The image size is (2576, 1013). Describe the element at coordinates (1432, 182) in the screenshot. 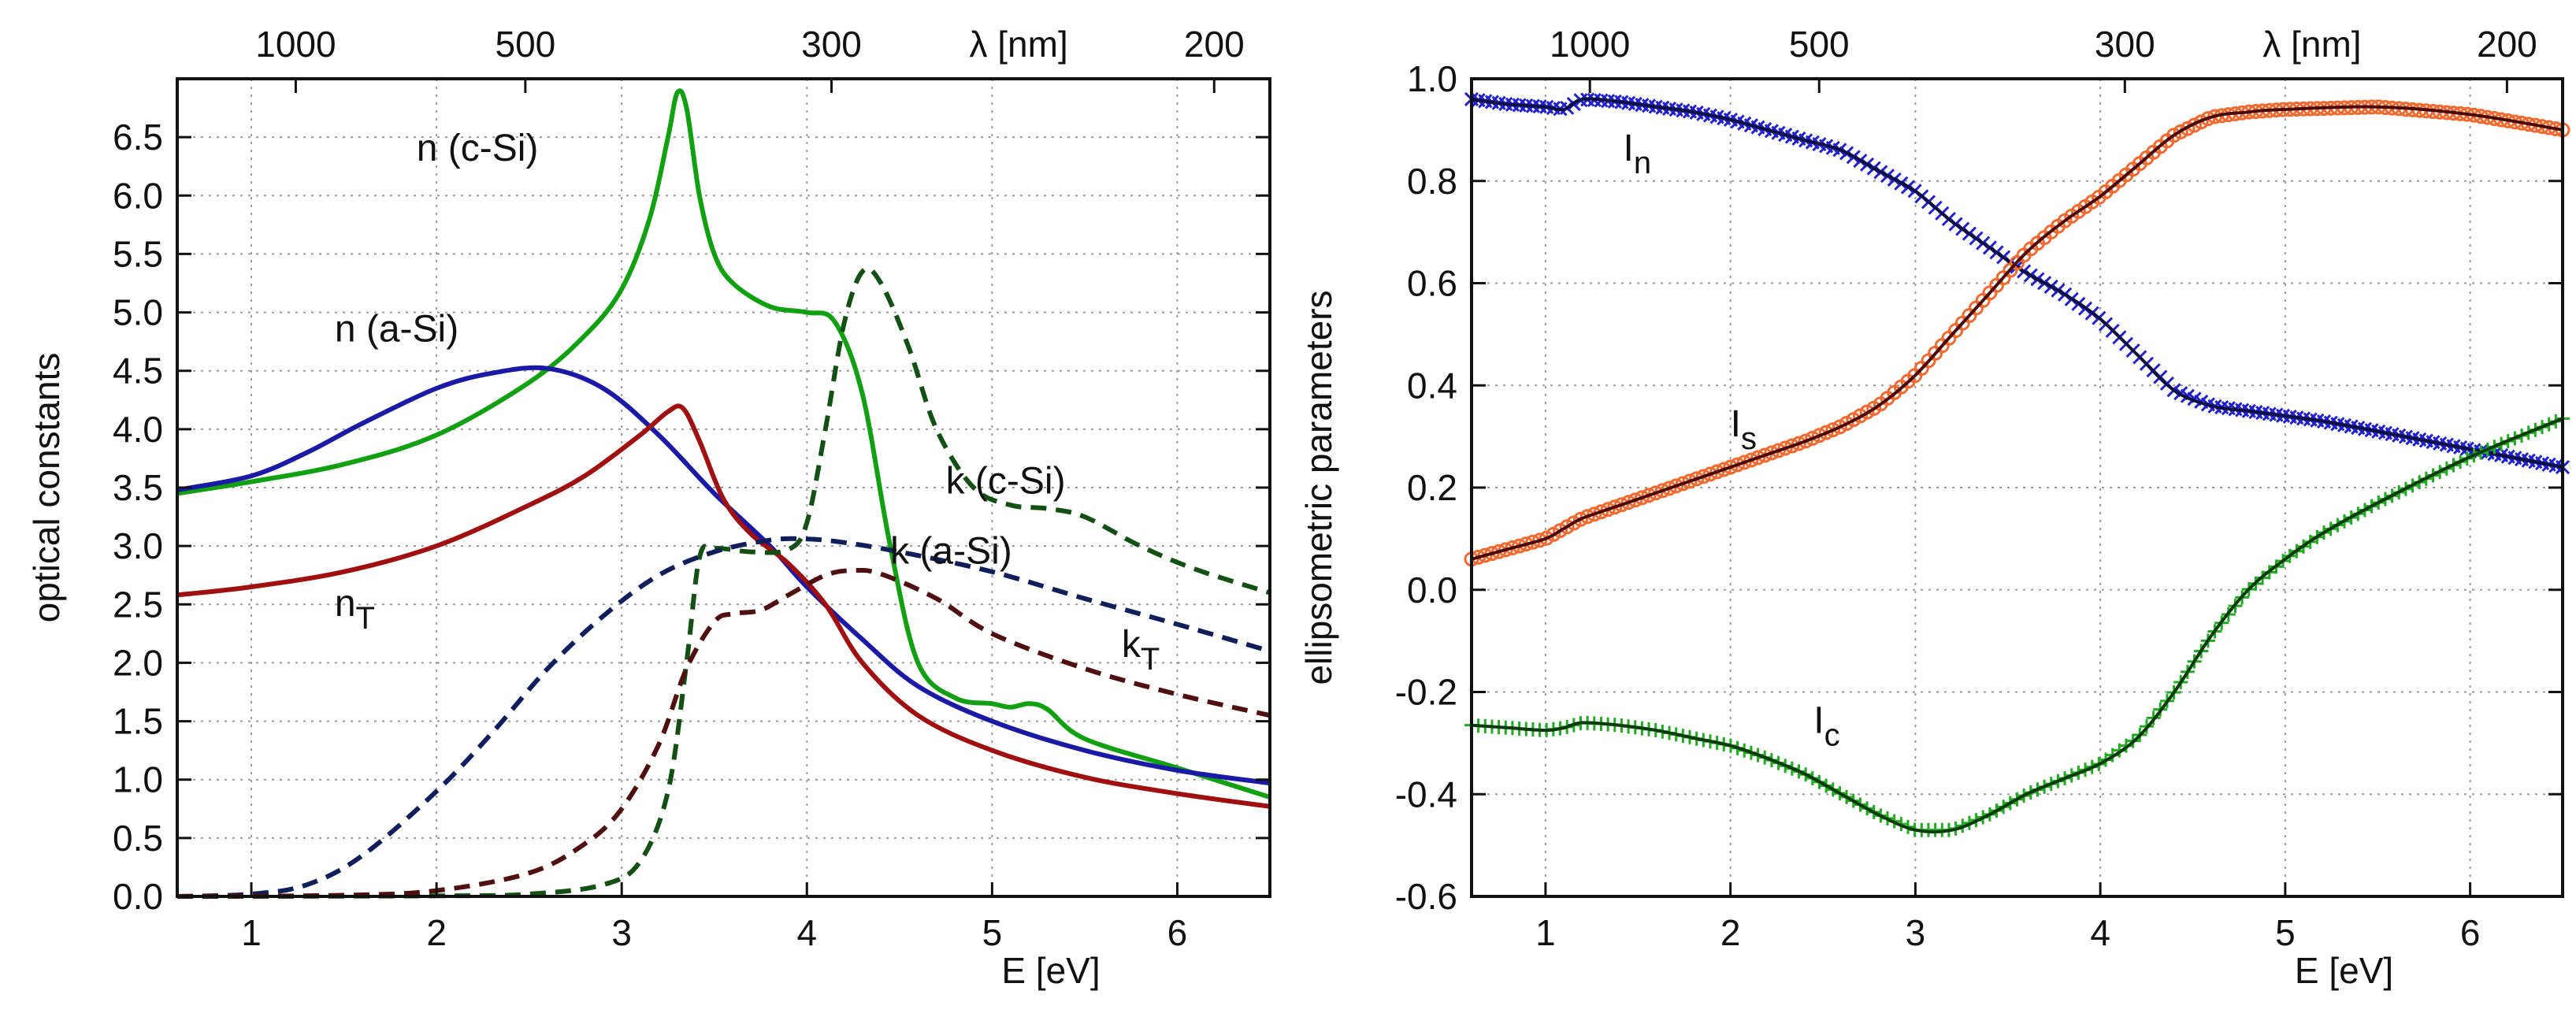

I see `y-tick-label-0-8: 0.8` at that location.